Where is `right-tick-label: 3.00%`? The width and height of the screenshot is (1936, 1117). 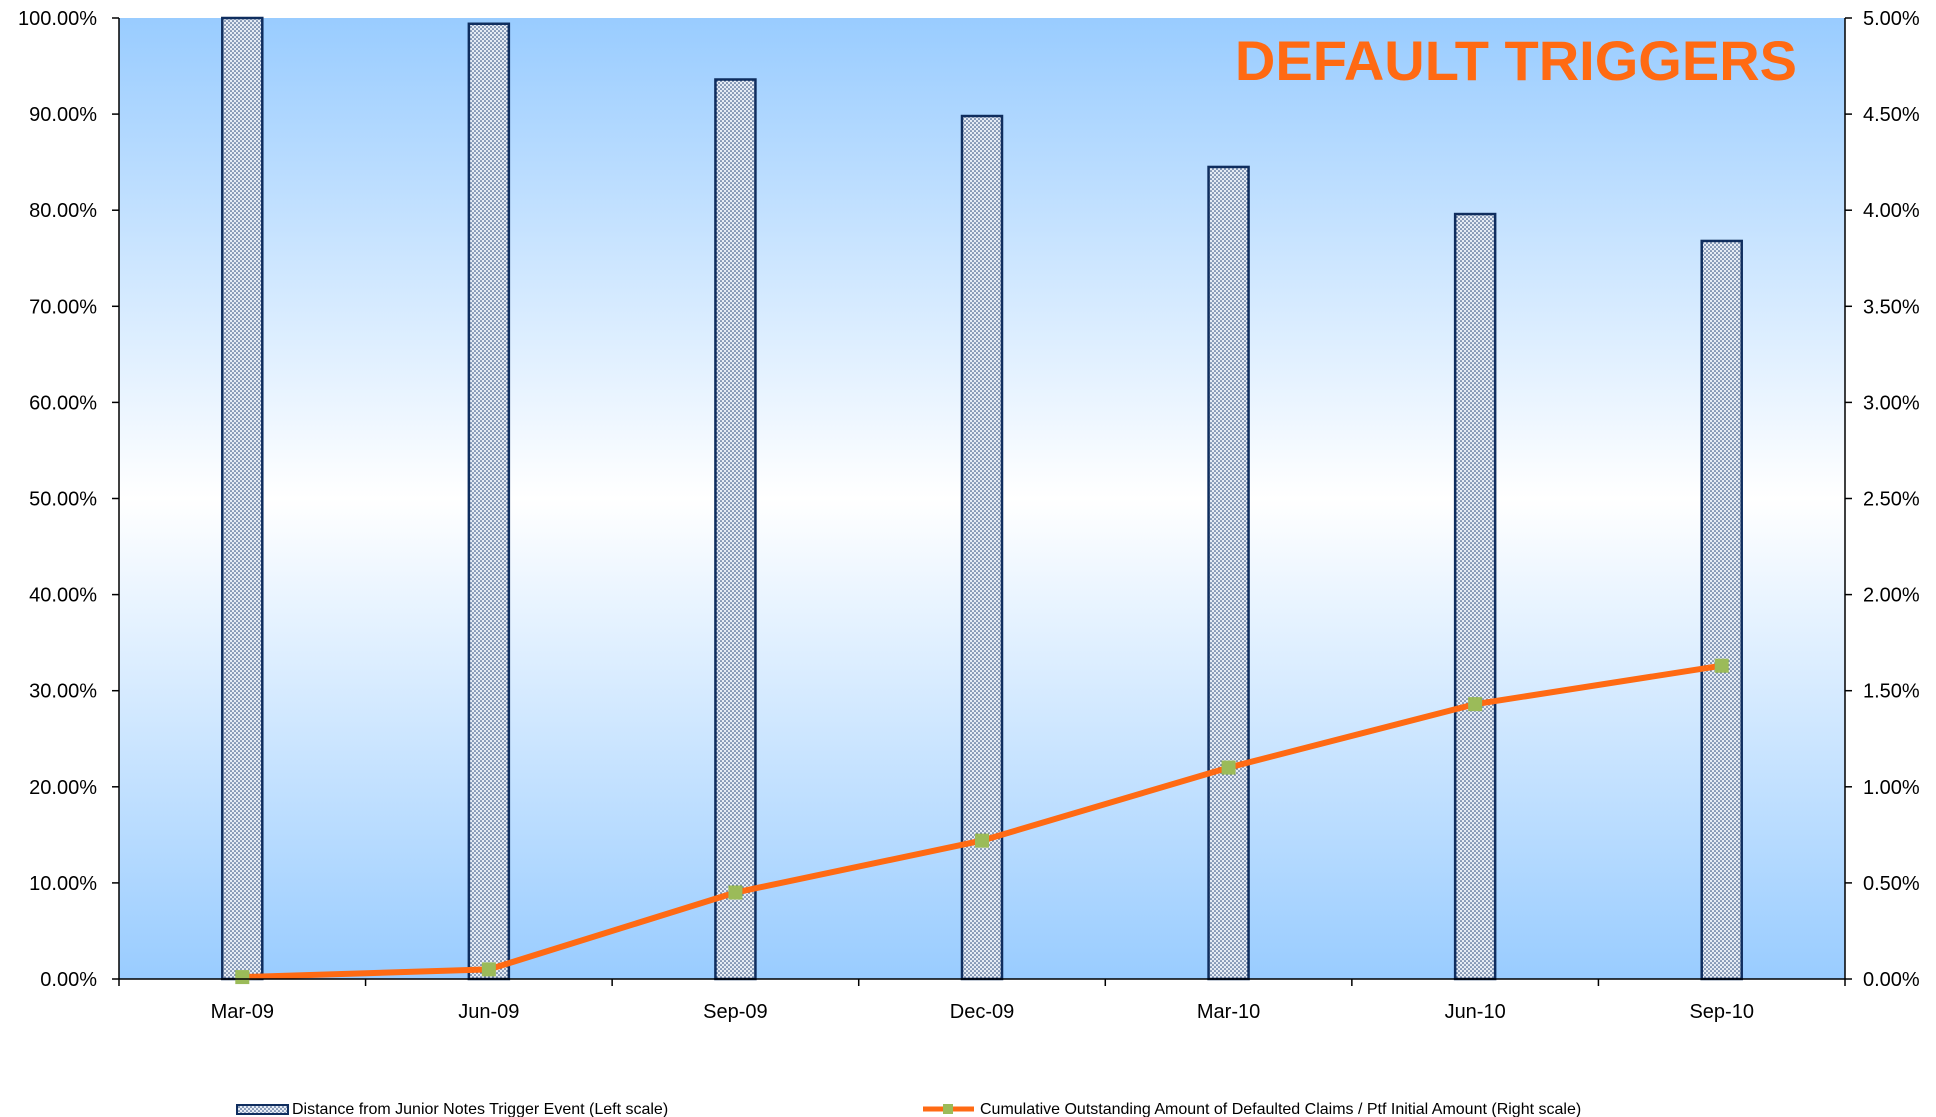
right-tick-label: 3.00% is located at coordinates (1891, 403).